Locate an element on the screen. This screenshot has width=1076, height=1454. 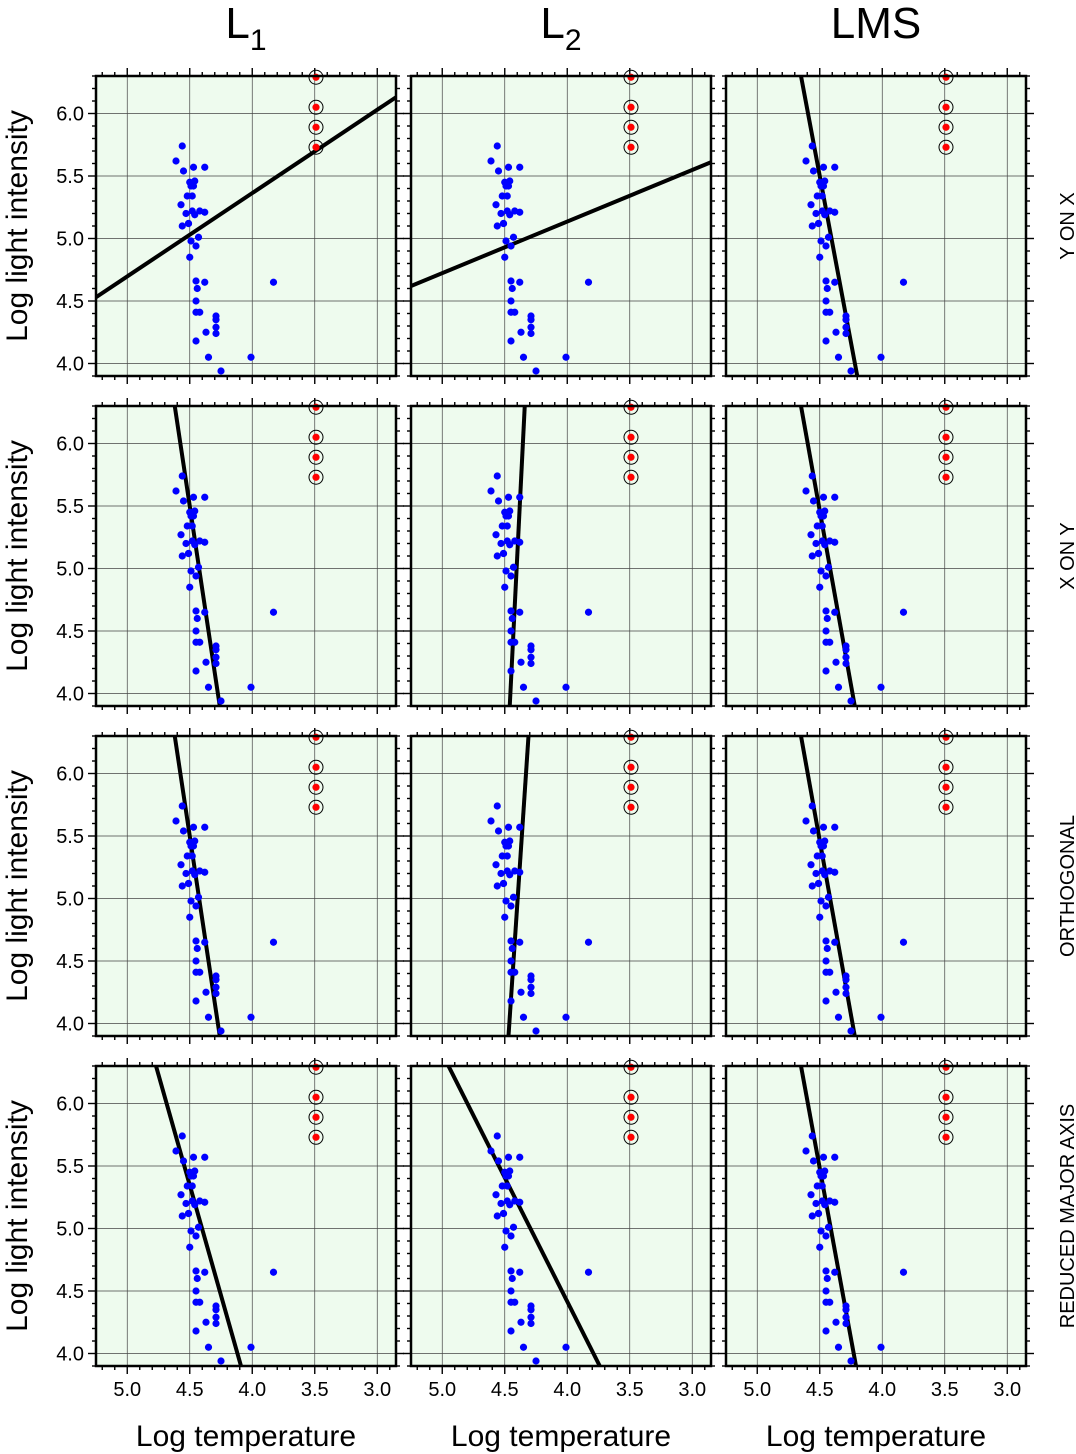
y-tick-label: 4.5 is located at coordinates (70, 962).